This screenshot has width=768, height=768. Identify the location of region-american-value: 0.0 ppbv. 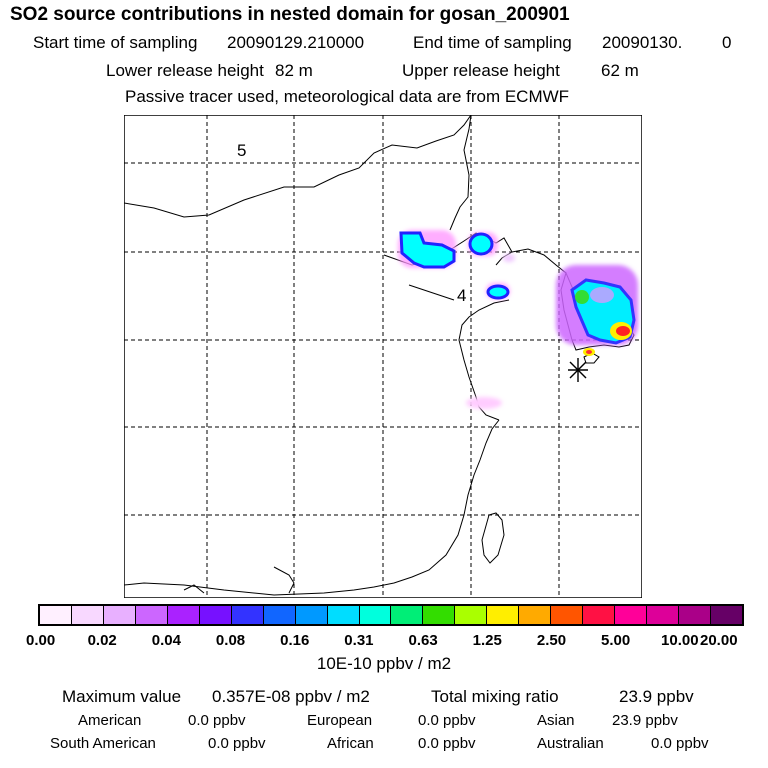
(217, 720).